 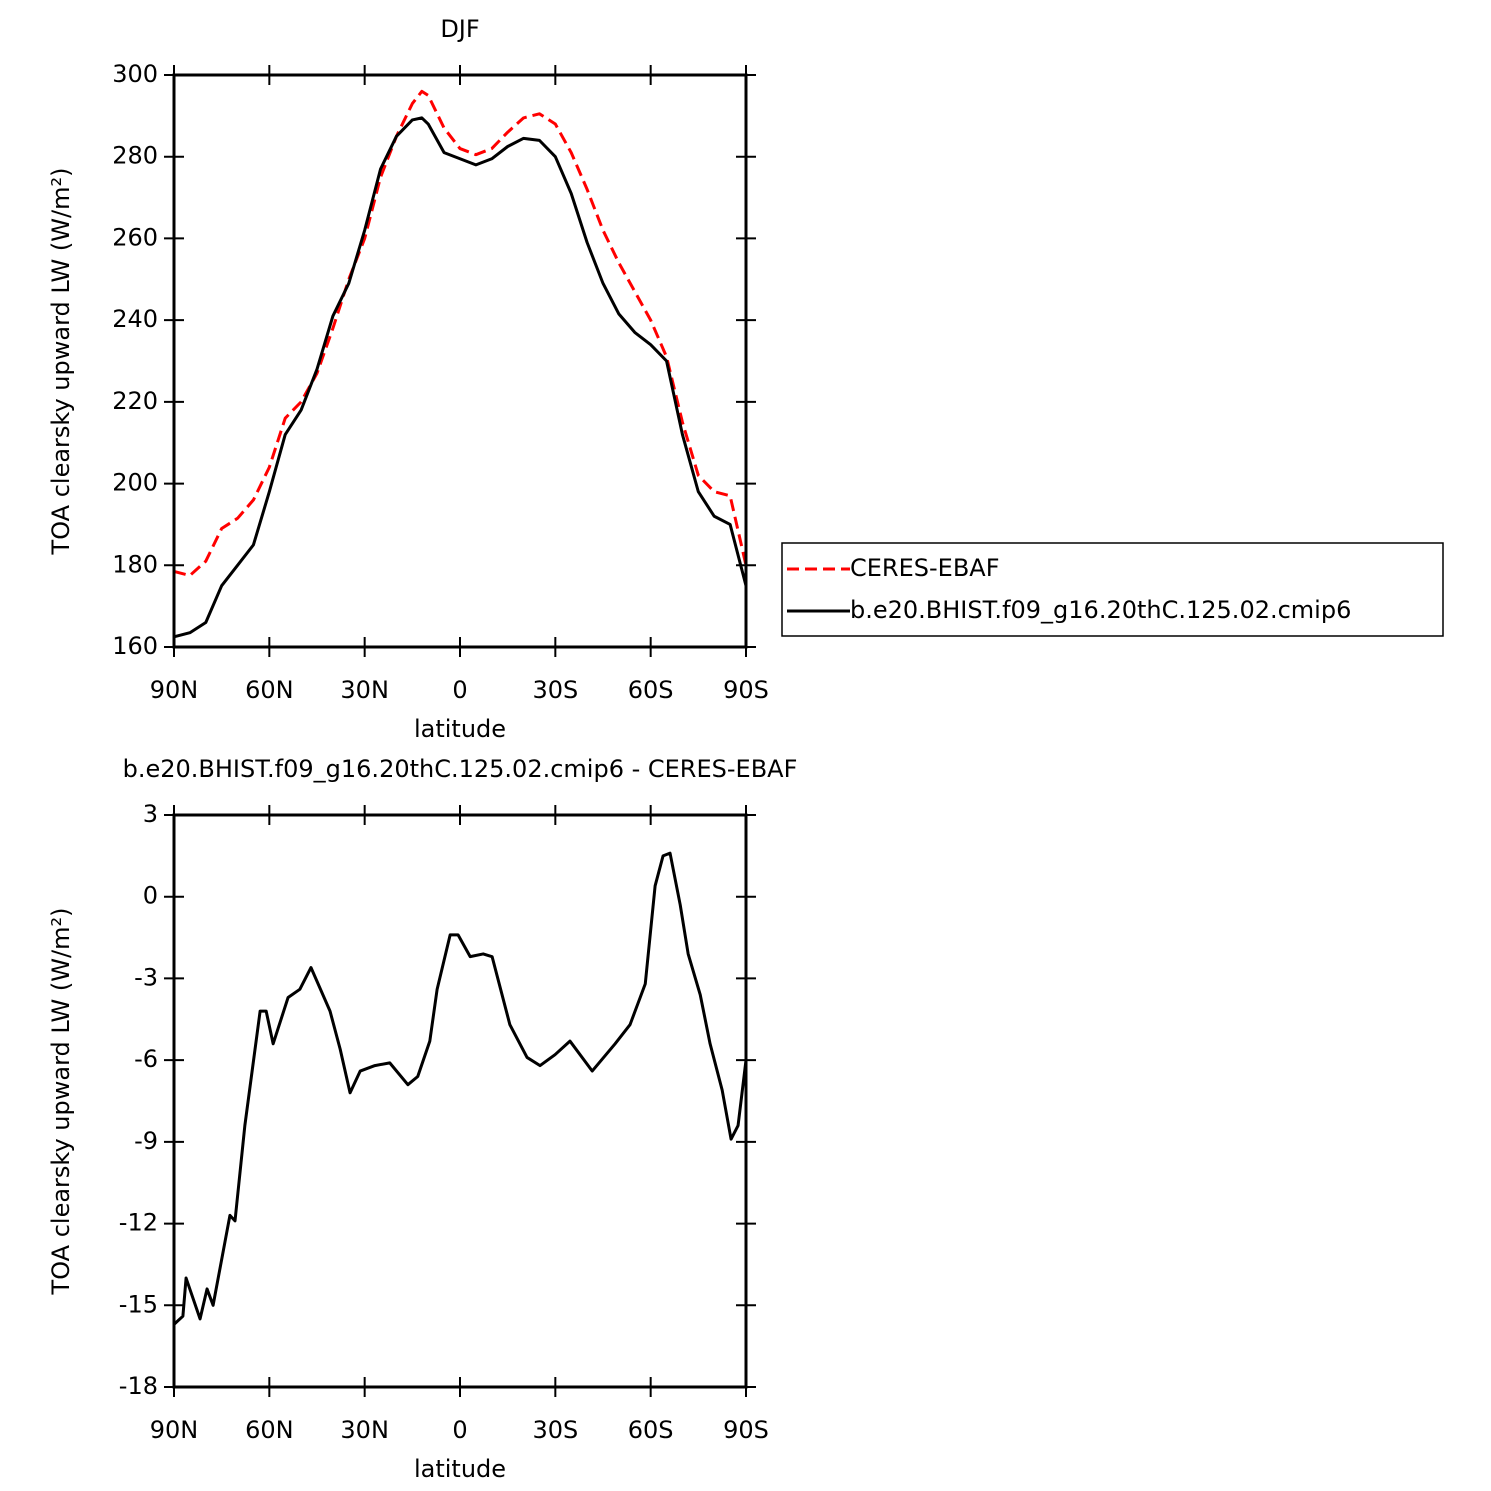 I want to click on y-tick-label: -9, so click(x=146, y=1141).